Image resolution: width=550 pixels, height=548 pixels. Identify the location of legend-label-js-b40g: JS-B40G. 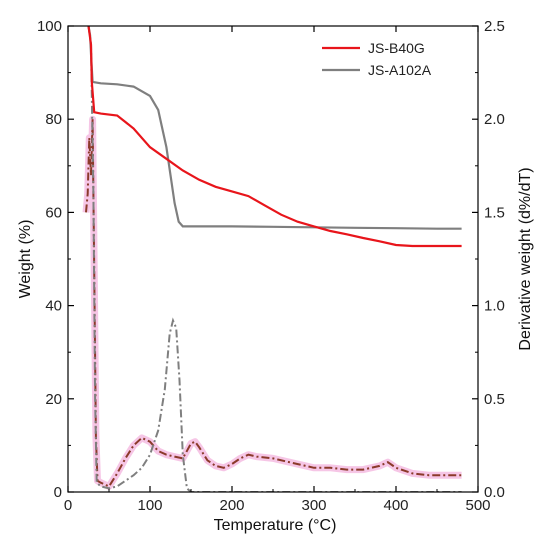
(396, 48).